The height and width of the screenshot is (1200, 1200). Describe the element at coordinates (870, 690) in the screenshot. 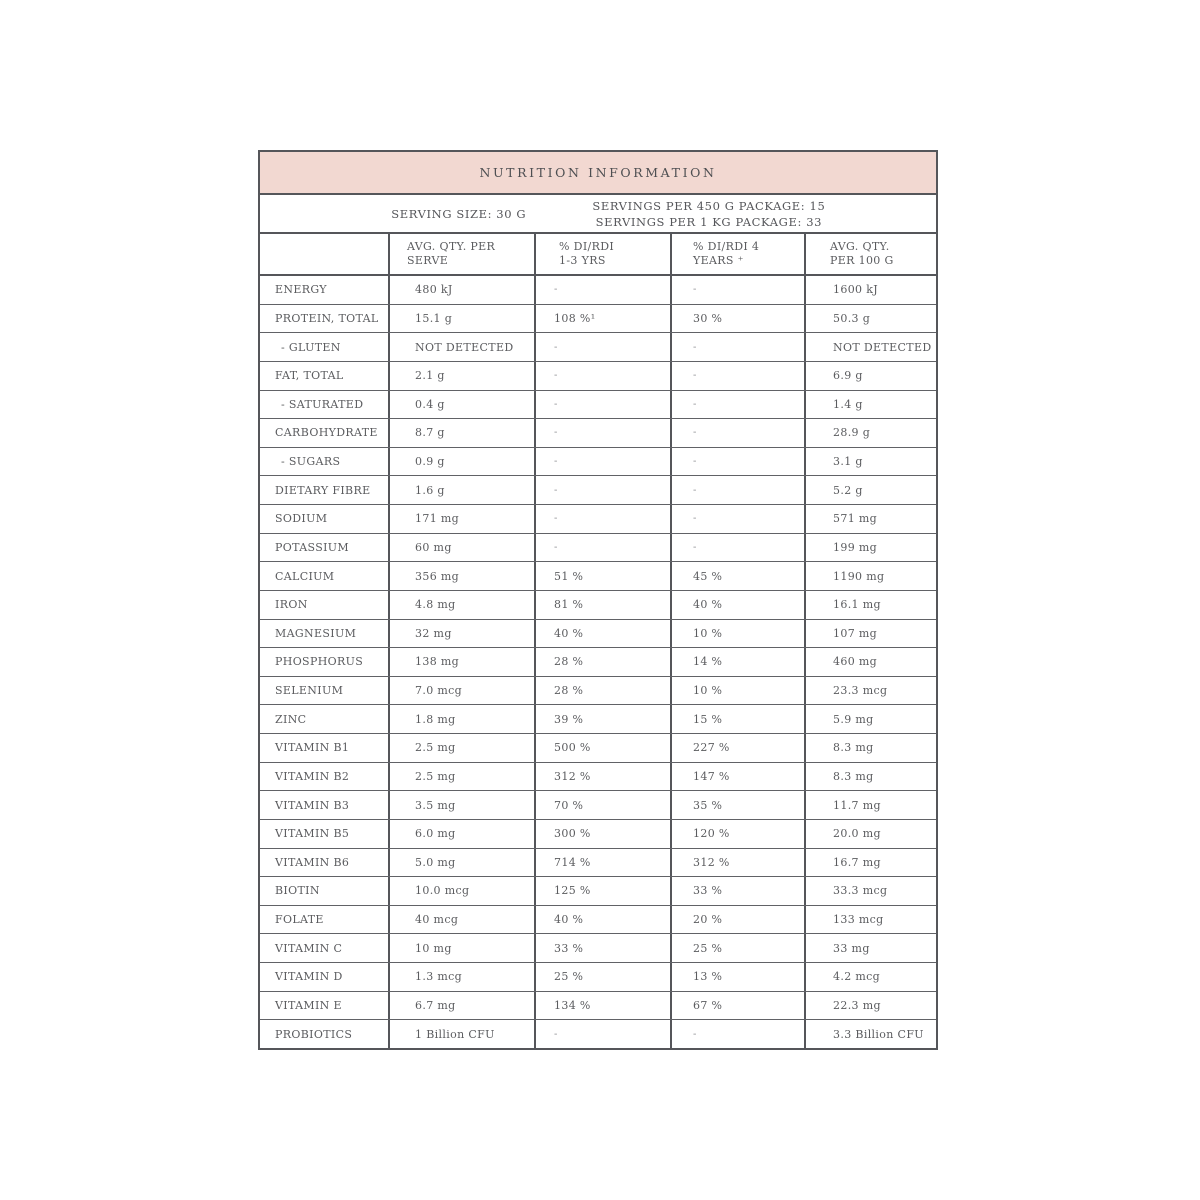

I see `per-100g-cell: 23.3 mcg` at that location.